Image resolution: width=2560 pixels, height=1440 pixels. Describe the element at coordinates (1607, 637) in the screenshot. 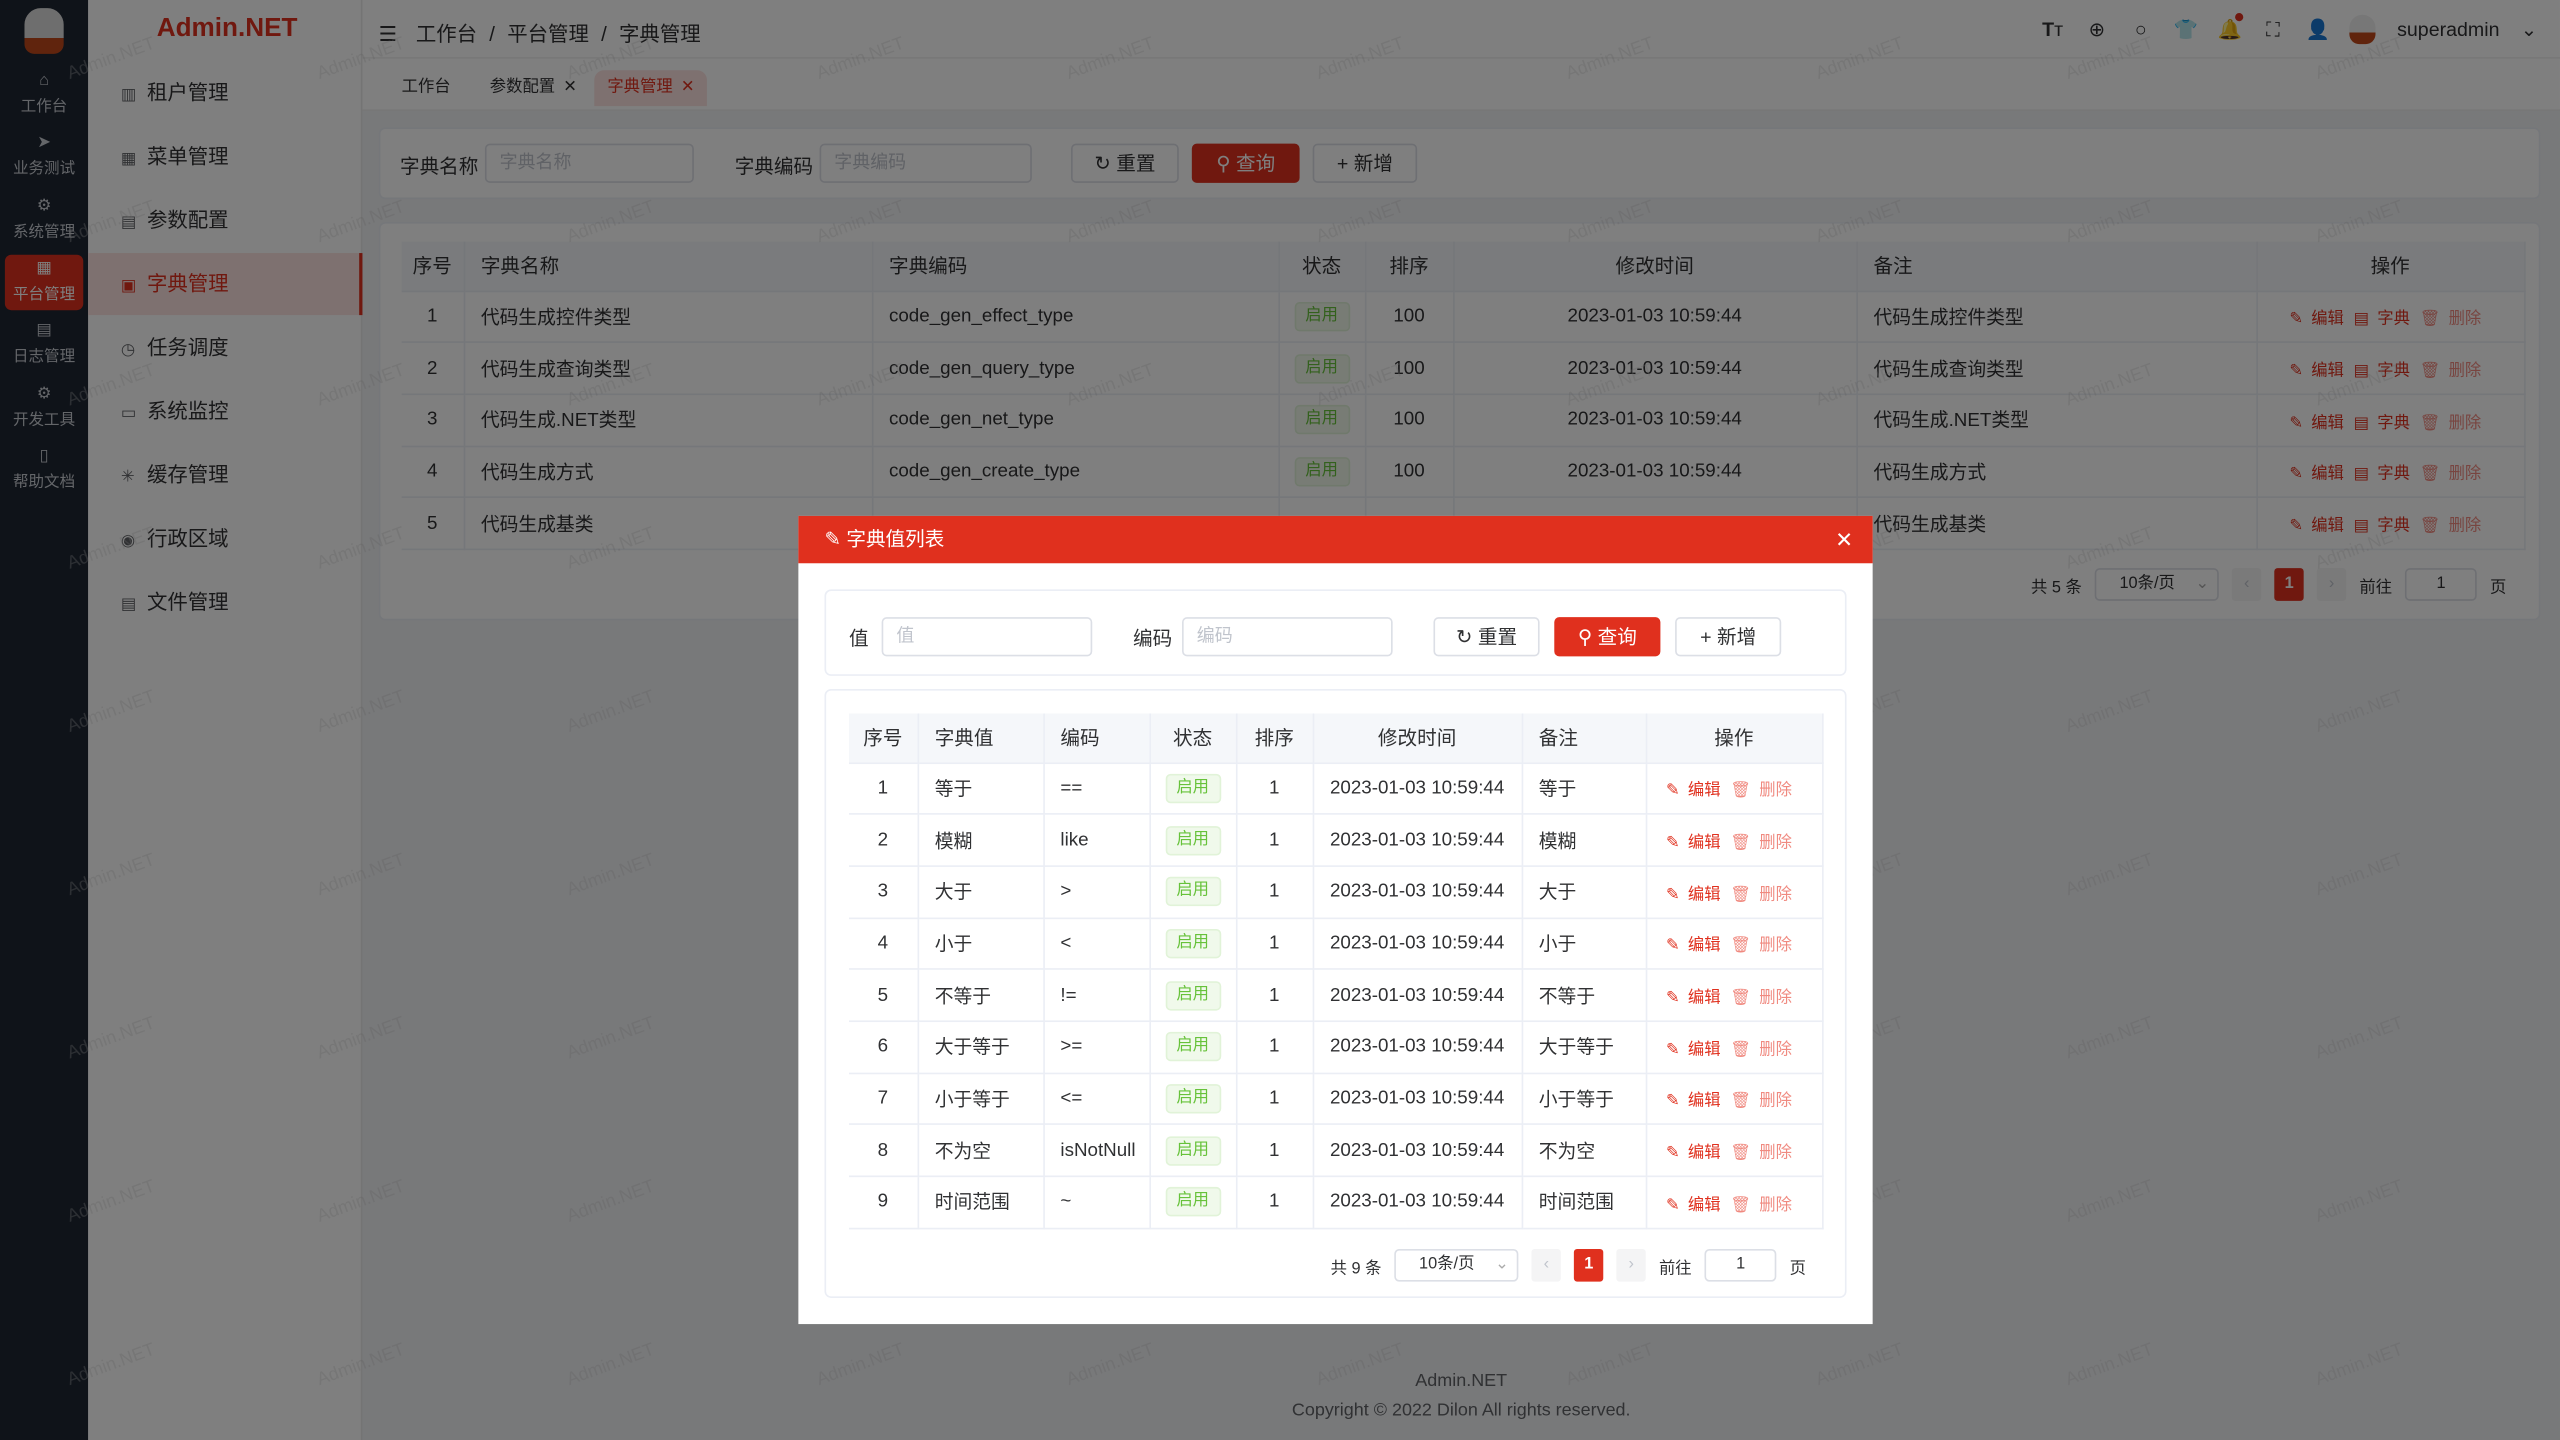

I see `modal-query-button: ⚲ 查询` at that location.